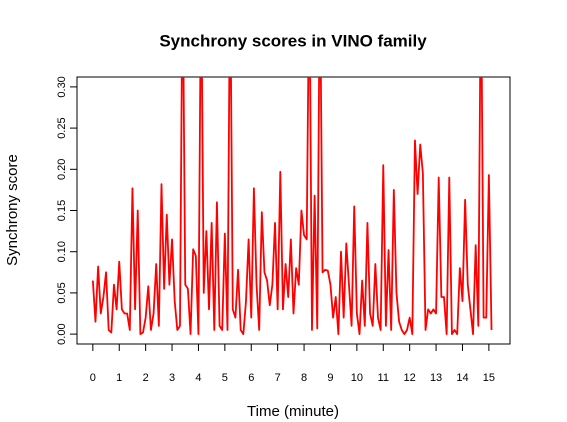  Describe the element at coordinates (330, 378) in the screenshot. I see `x-tick-label: 9` at that location.